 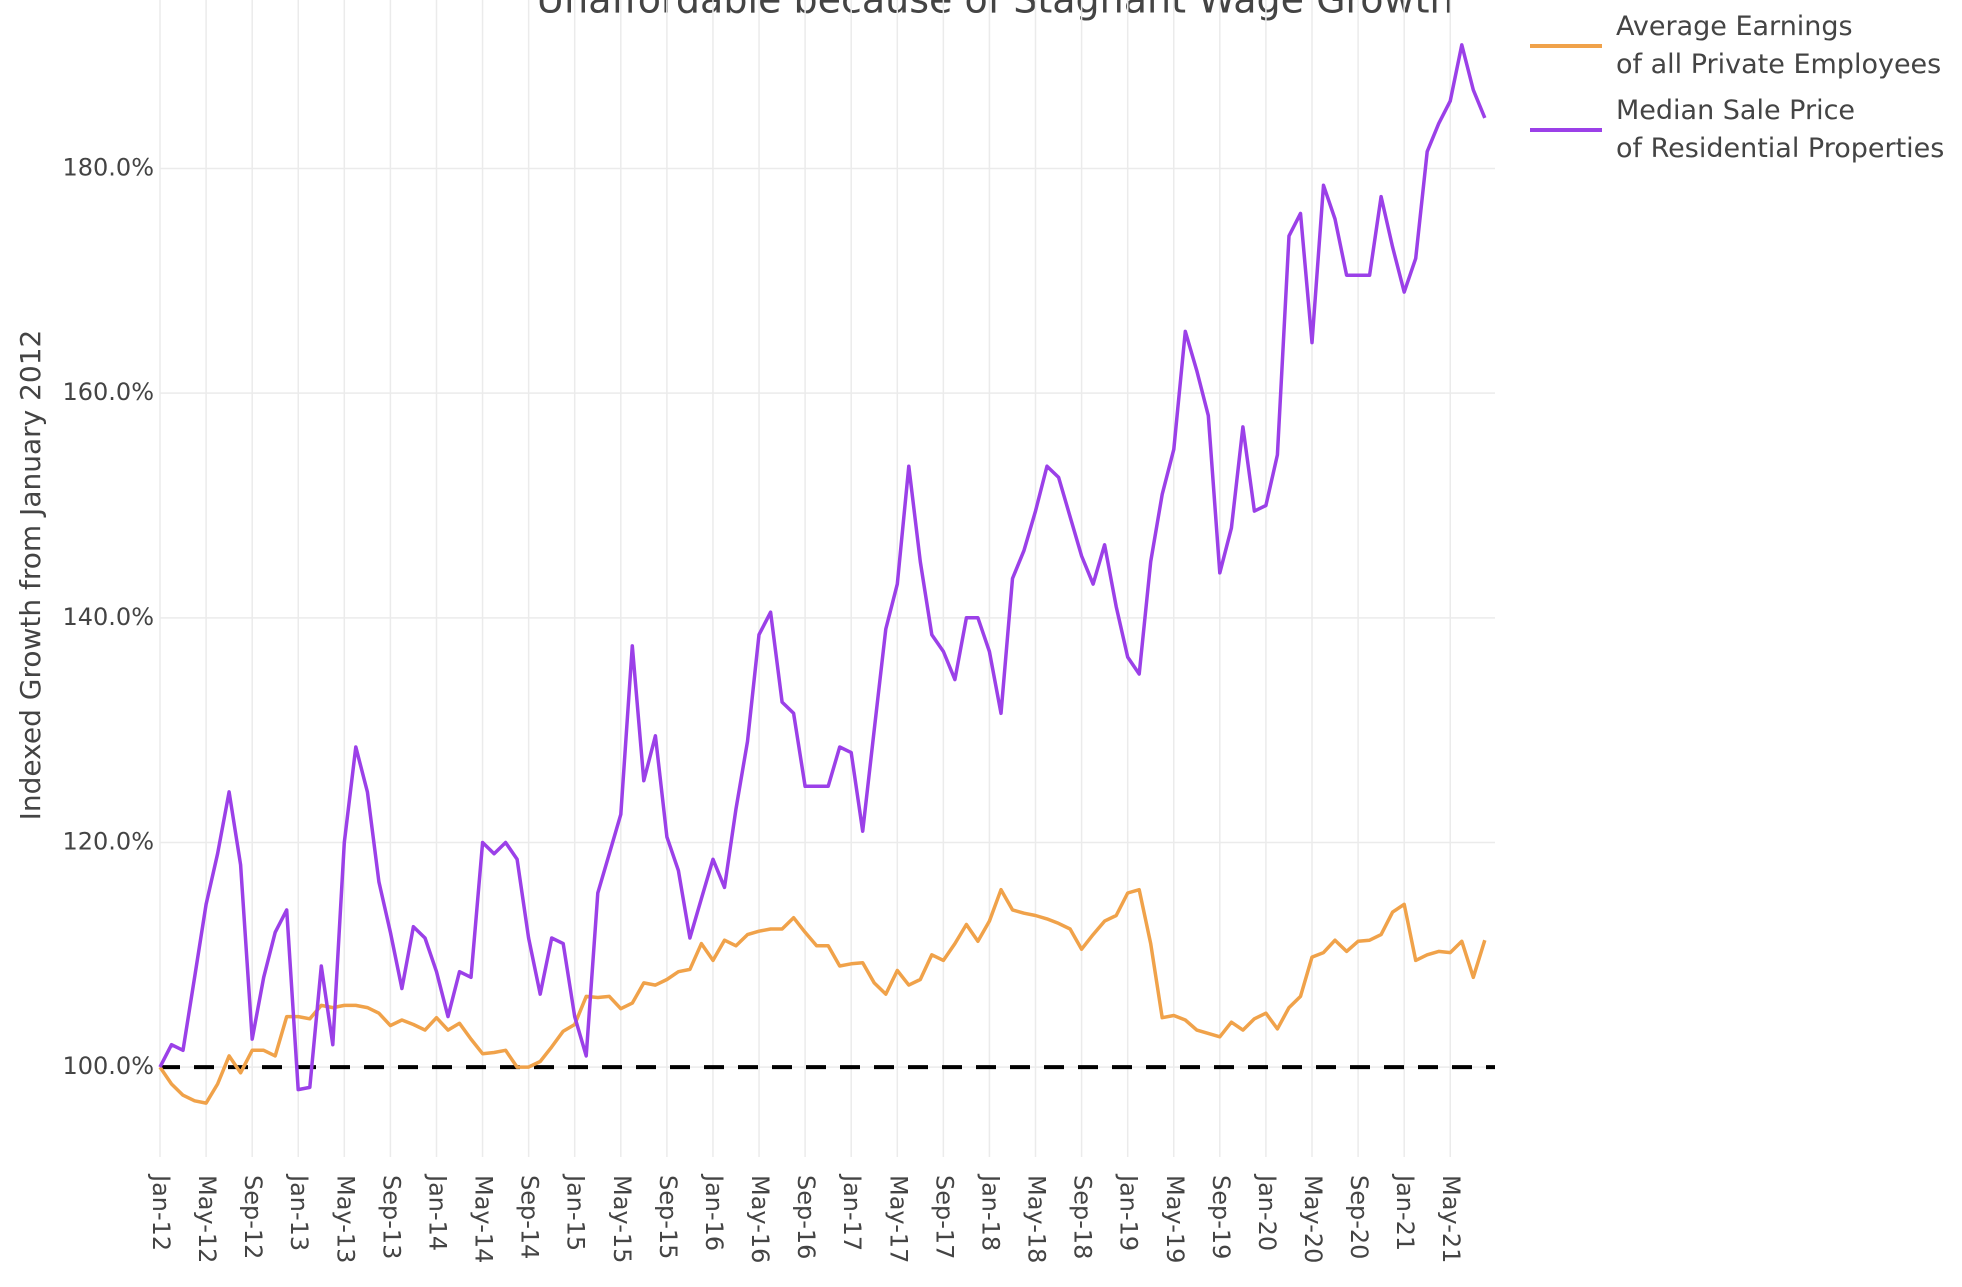 What do you see at coordinates (391, 1217) in the screenshot?
I see `x-tick-label: Sep-13` at bounding box center [391, 1217].